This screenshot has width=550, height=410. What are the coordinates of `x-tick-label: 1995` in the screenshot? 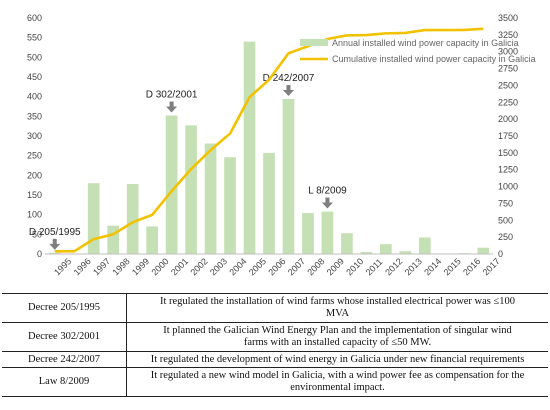 It's located at (62, 266).